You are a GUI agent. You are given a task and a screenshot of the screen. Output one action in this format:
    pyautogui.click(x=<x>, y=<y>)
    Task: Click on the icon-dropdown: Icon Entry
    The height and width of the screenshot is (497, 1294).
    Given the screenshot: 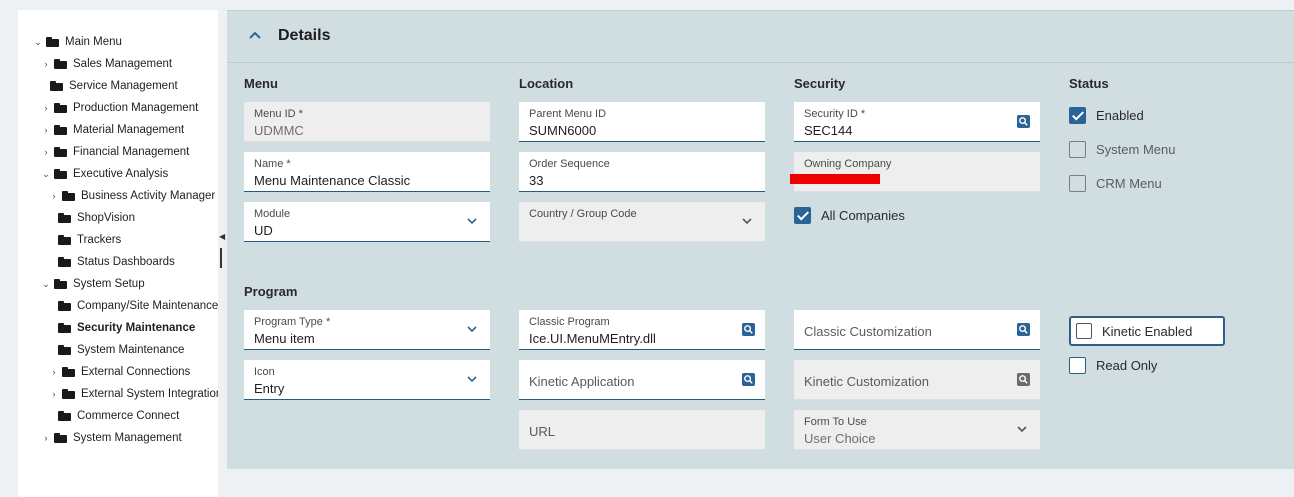 What is the action you would take?
    pyautogui.click(x=367, y=380)
    